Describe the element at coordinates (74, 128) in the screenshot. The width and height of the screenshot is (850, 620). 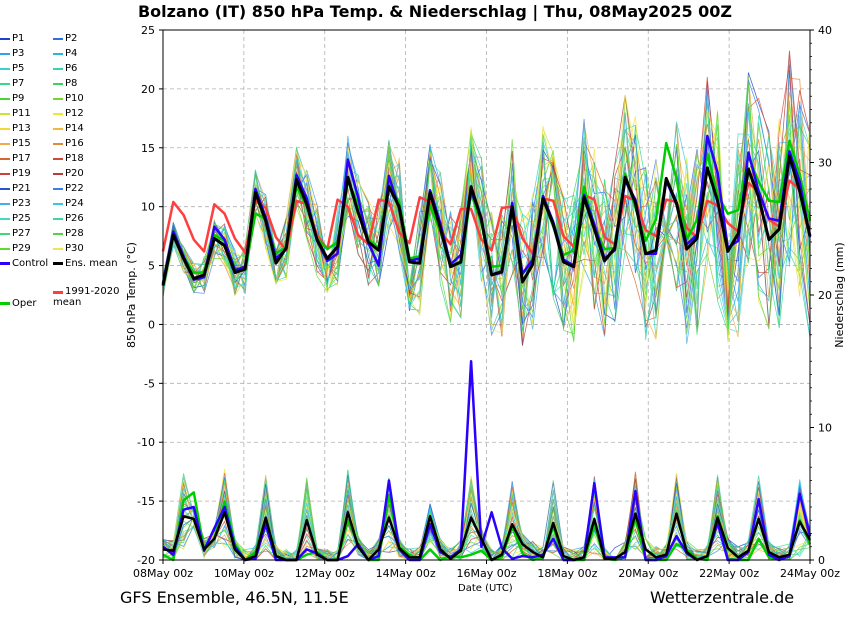
I see `legend-label: P14` at that location.